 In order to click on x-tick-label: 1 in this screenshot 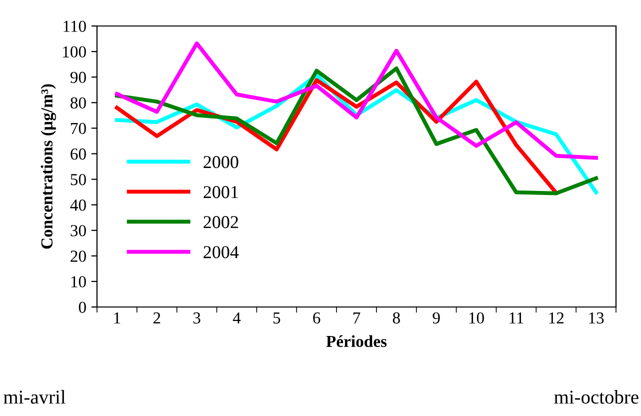, I will do `click(117, 318)`.